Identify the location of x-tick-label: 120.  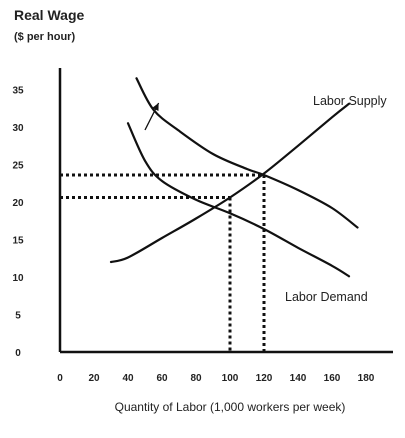
(264, 378).